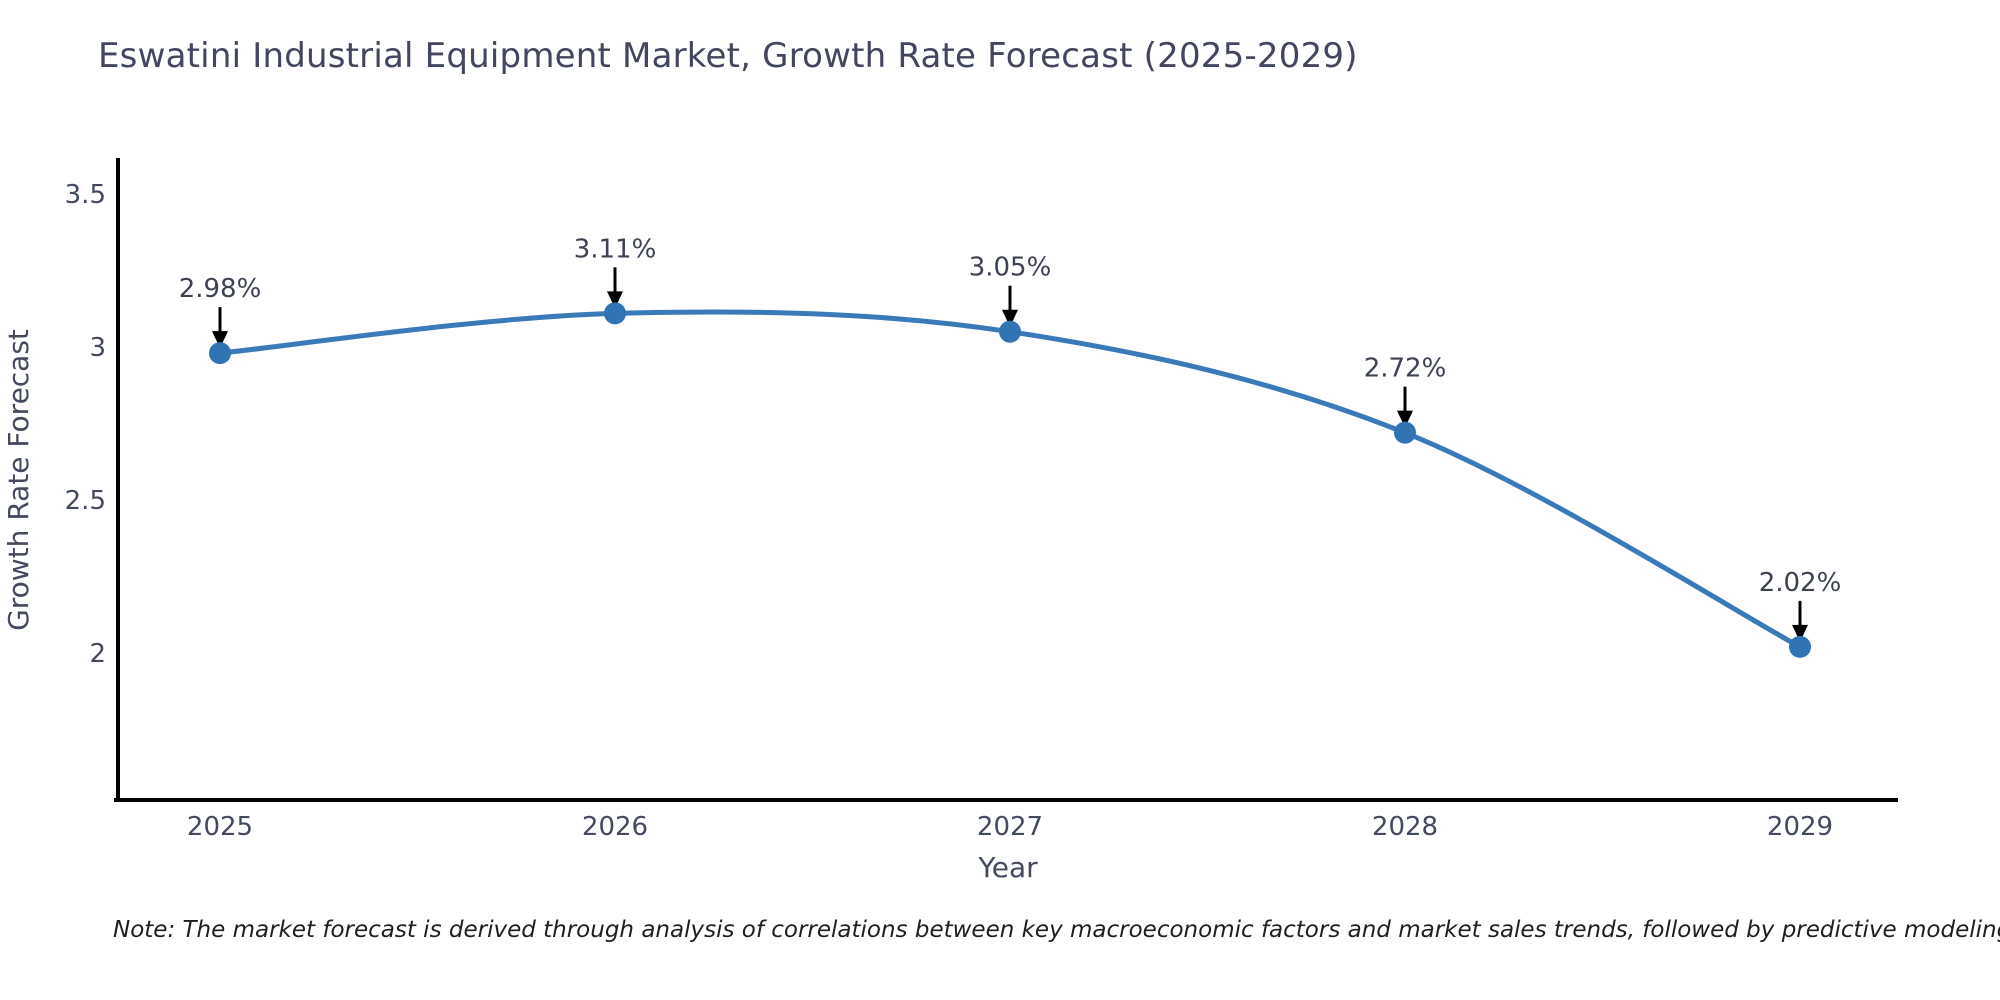  What do you see at coordinates (1405, 369) in the screenshot?
I see `annotation-label: 2.72%` at bounding box center [1405, 369].